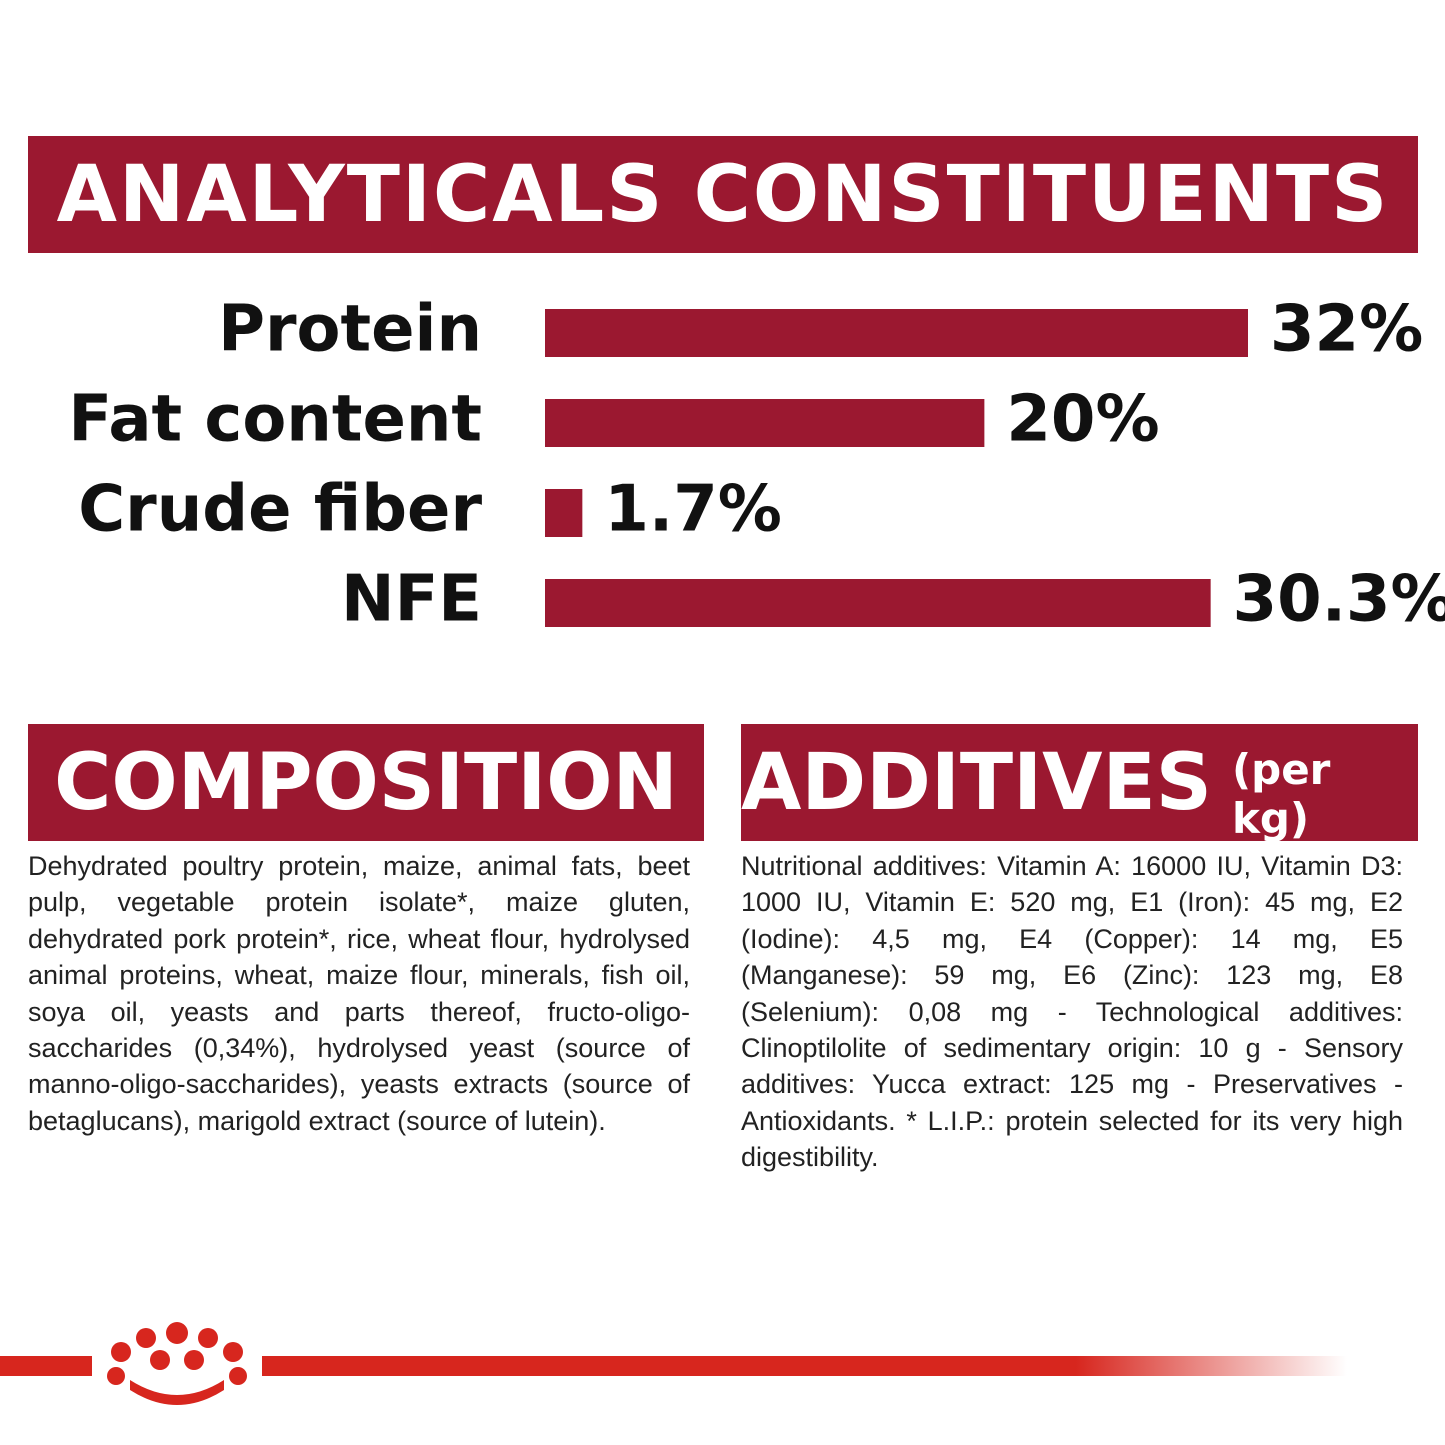 The image size is (1445, 1445). What do you see at coordinates (1339, 600) in the screenshot?
I see `value-label: 30.3%` at bounding box center [1339, 600].